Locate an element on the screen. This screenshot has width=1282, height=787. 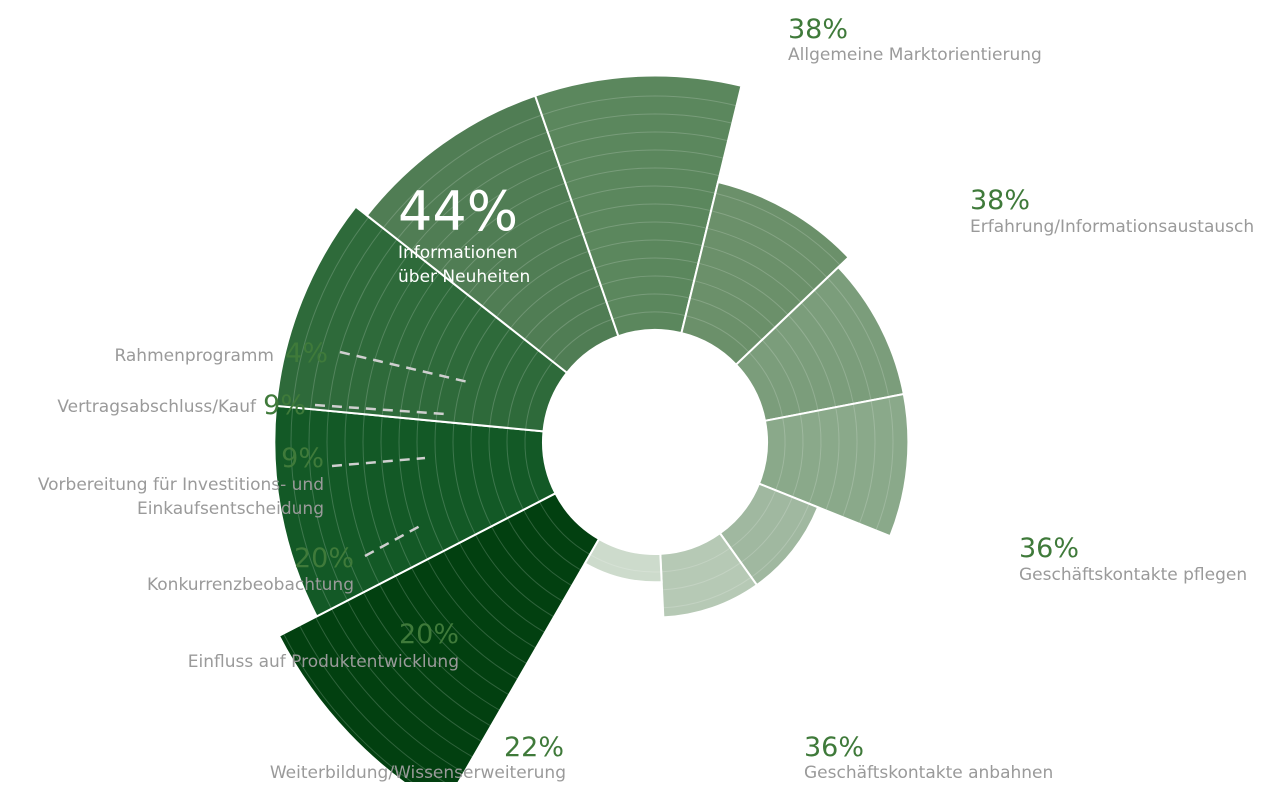
data-label-value: 20% is located at coordinates (429, 634).